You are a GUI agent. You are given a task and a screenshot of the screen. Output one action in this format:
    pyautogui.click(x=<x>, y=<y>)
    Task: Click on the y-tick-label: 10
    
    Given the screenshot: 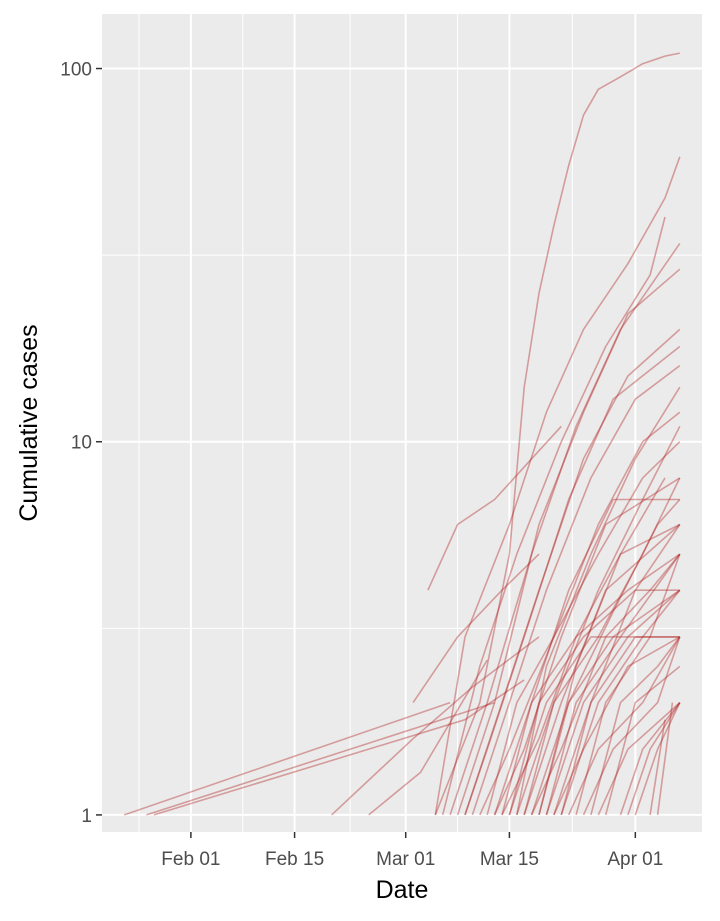 What is the action you would take?
    pyautogui.click(x=81, y=443)
    